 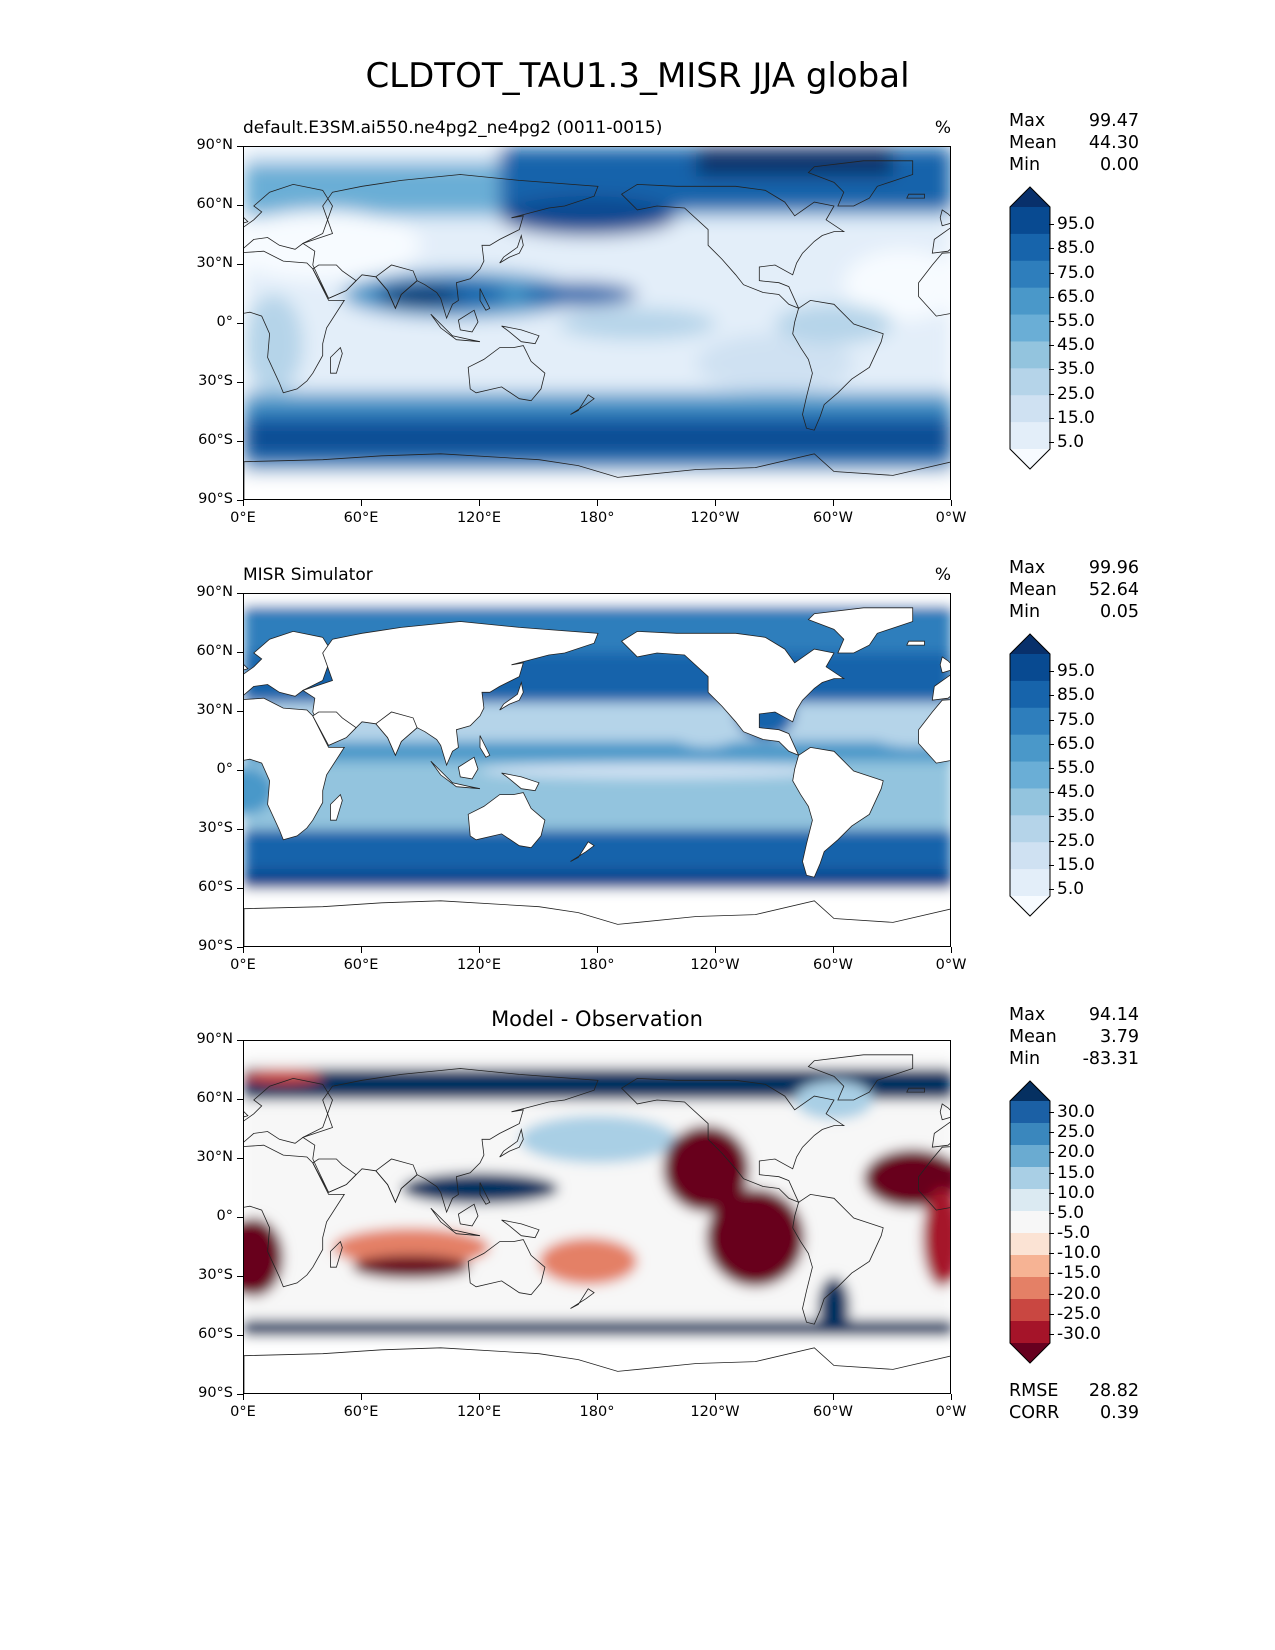 What do you see at coordinates (479, 1412) in the screenshot?
I see `lon-tick-label: 120°E` at bounding box center [479, 1412].